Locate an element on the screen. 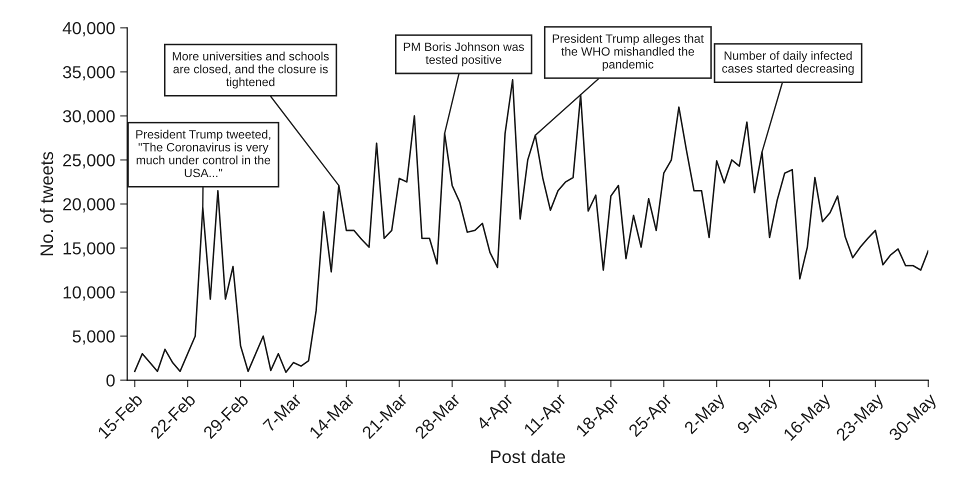 The height and width of the screenshot is (480, 971). annotation: More universities and schools are closed, and the closure is tightened is located at coordinates (250, 70).